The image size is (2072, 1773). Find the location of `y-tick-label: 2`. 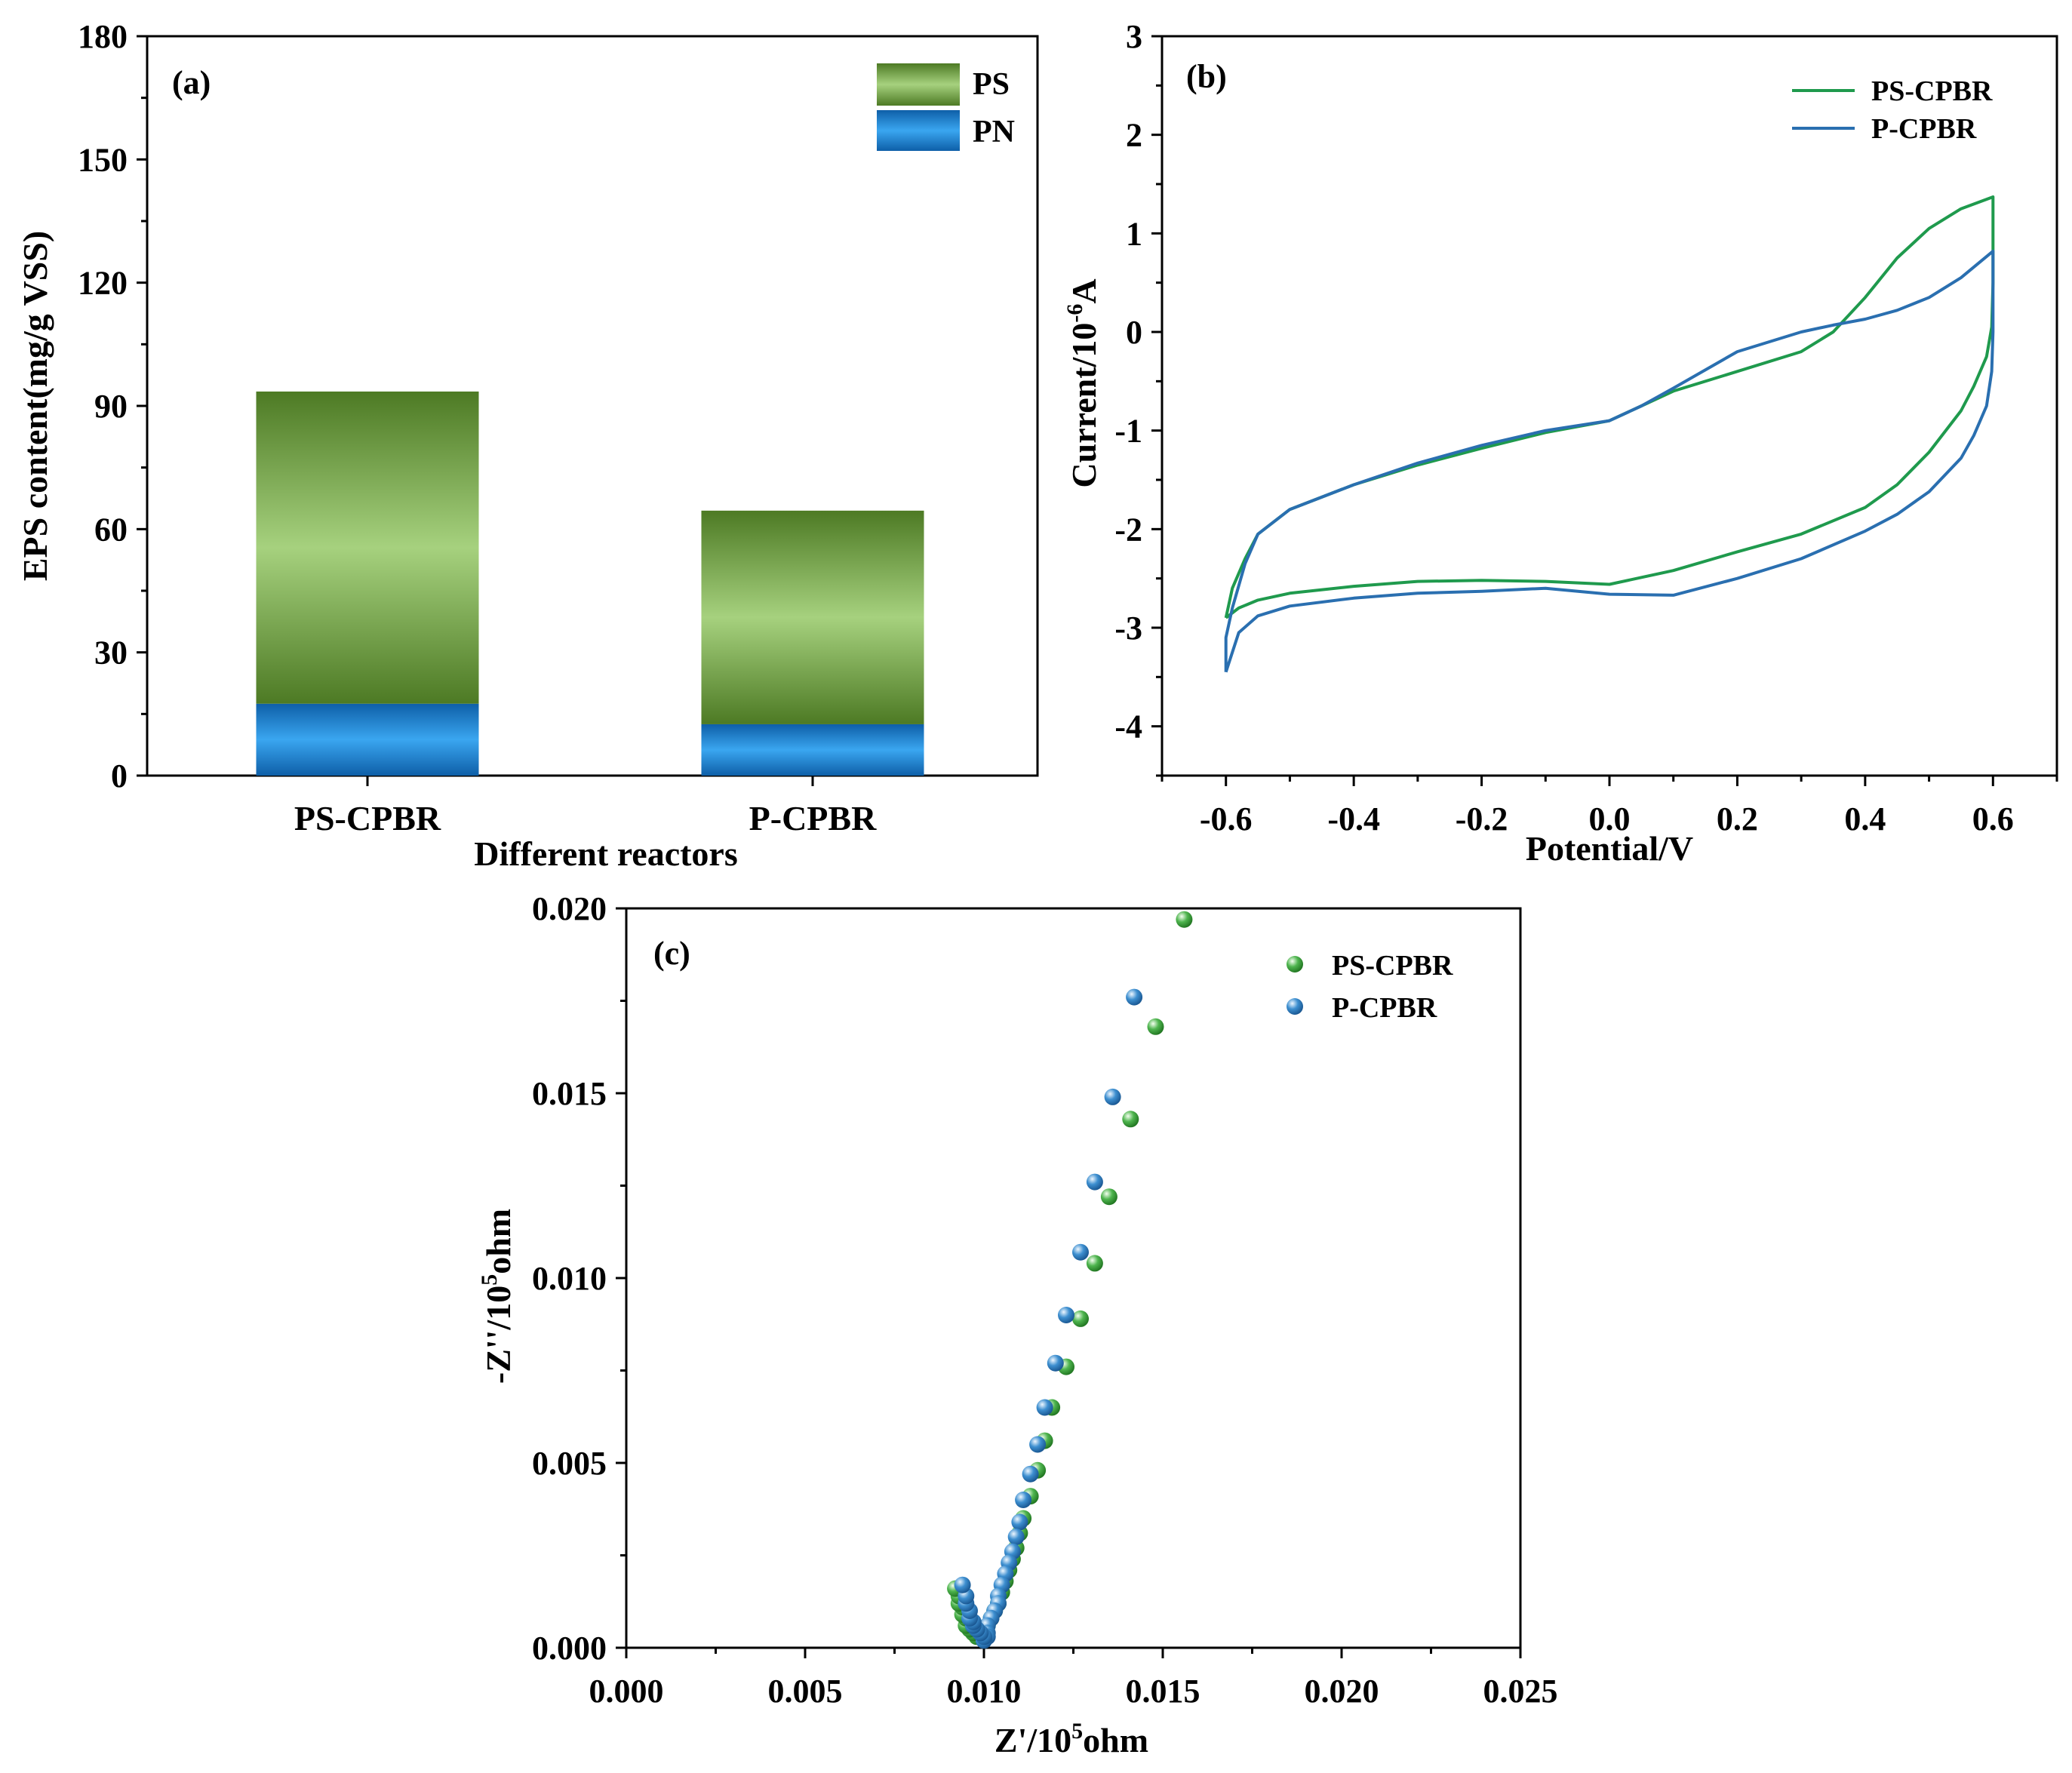

y-tick-label: 2 is located at coordinates (1134, 135).